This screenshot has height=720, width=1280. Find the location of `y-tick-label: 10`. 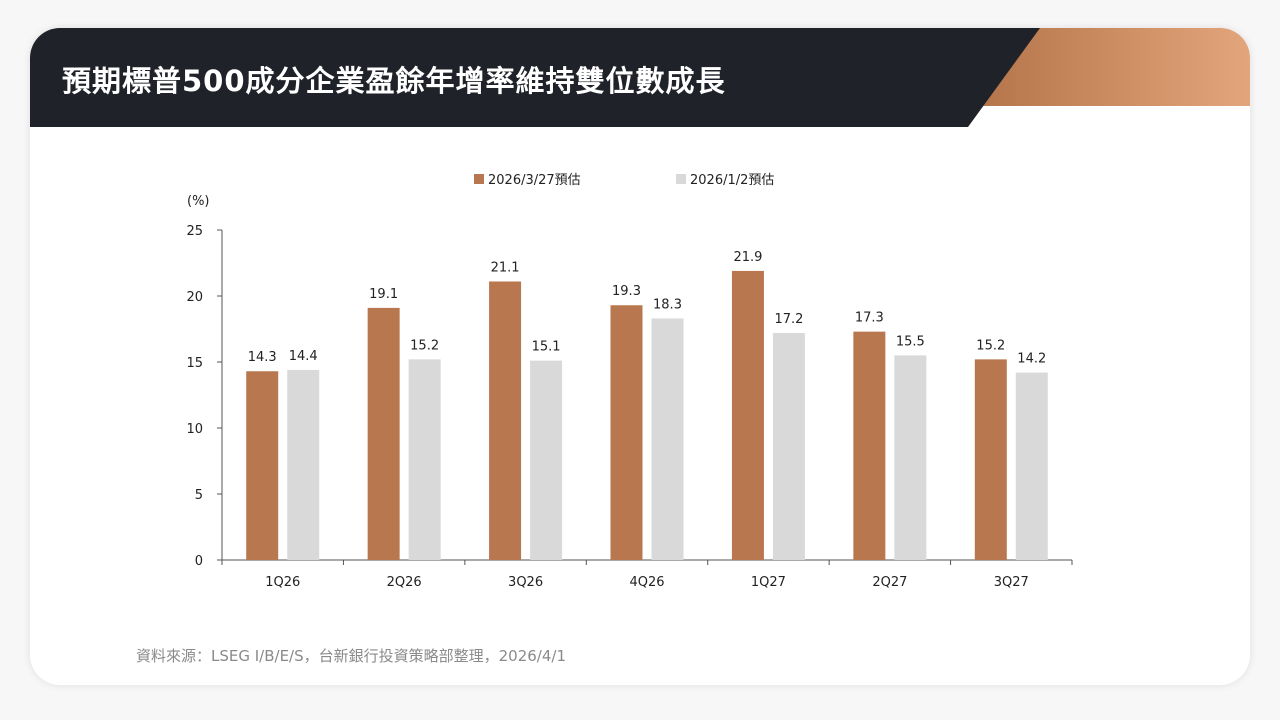

y-tick-label: 10 is located at coordinates (194, 429).